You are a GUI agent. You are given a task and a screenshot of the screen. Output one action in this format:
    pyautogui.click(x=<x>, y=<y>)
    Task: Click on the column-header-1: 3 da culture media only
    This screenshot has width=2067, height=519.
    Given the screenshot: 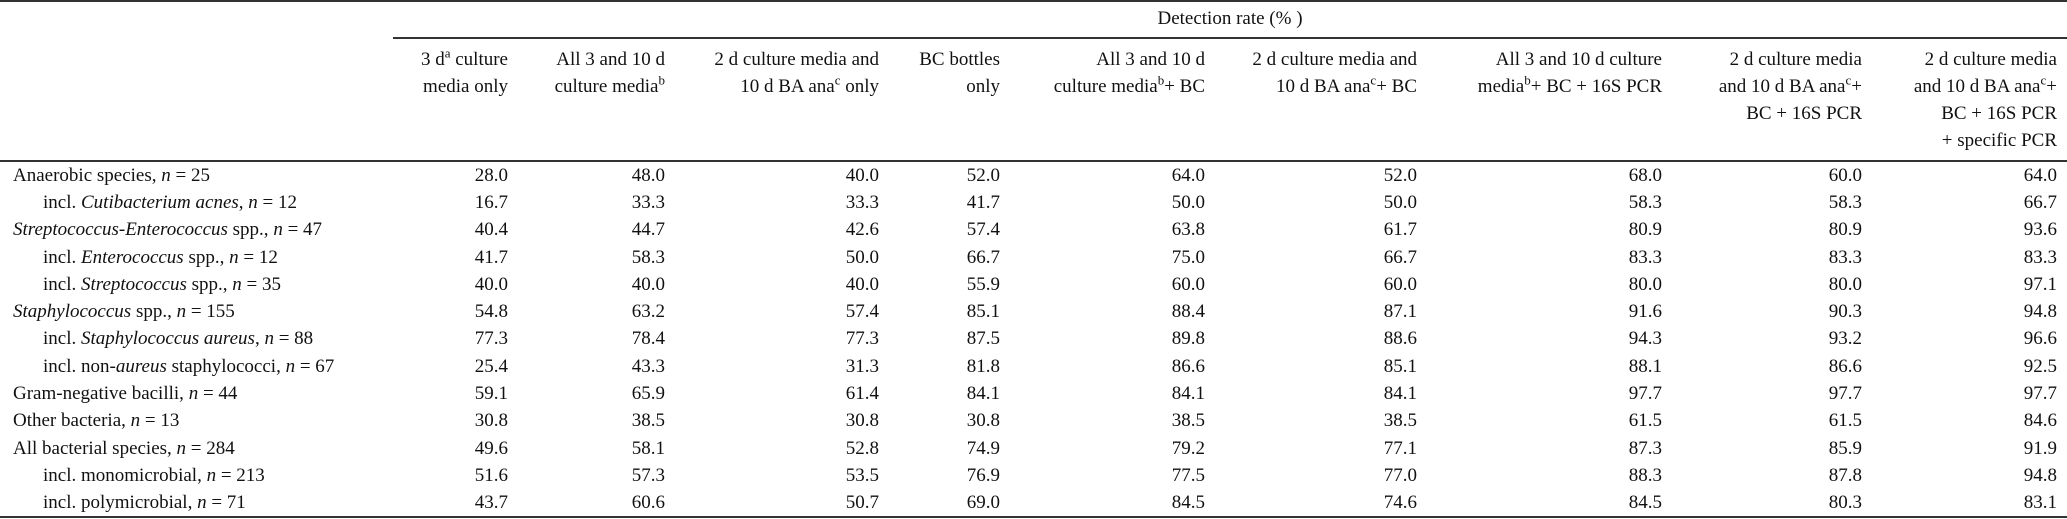 What is the action you would take?
    pyautogui.click(x=464, y=73)
    